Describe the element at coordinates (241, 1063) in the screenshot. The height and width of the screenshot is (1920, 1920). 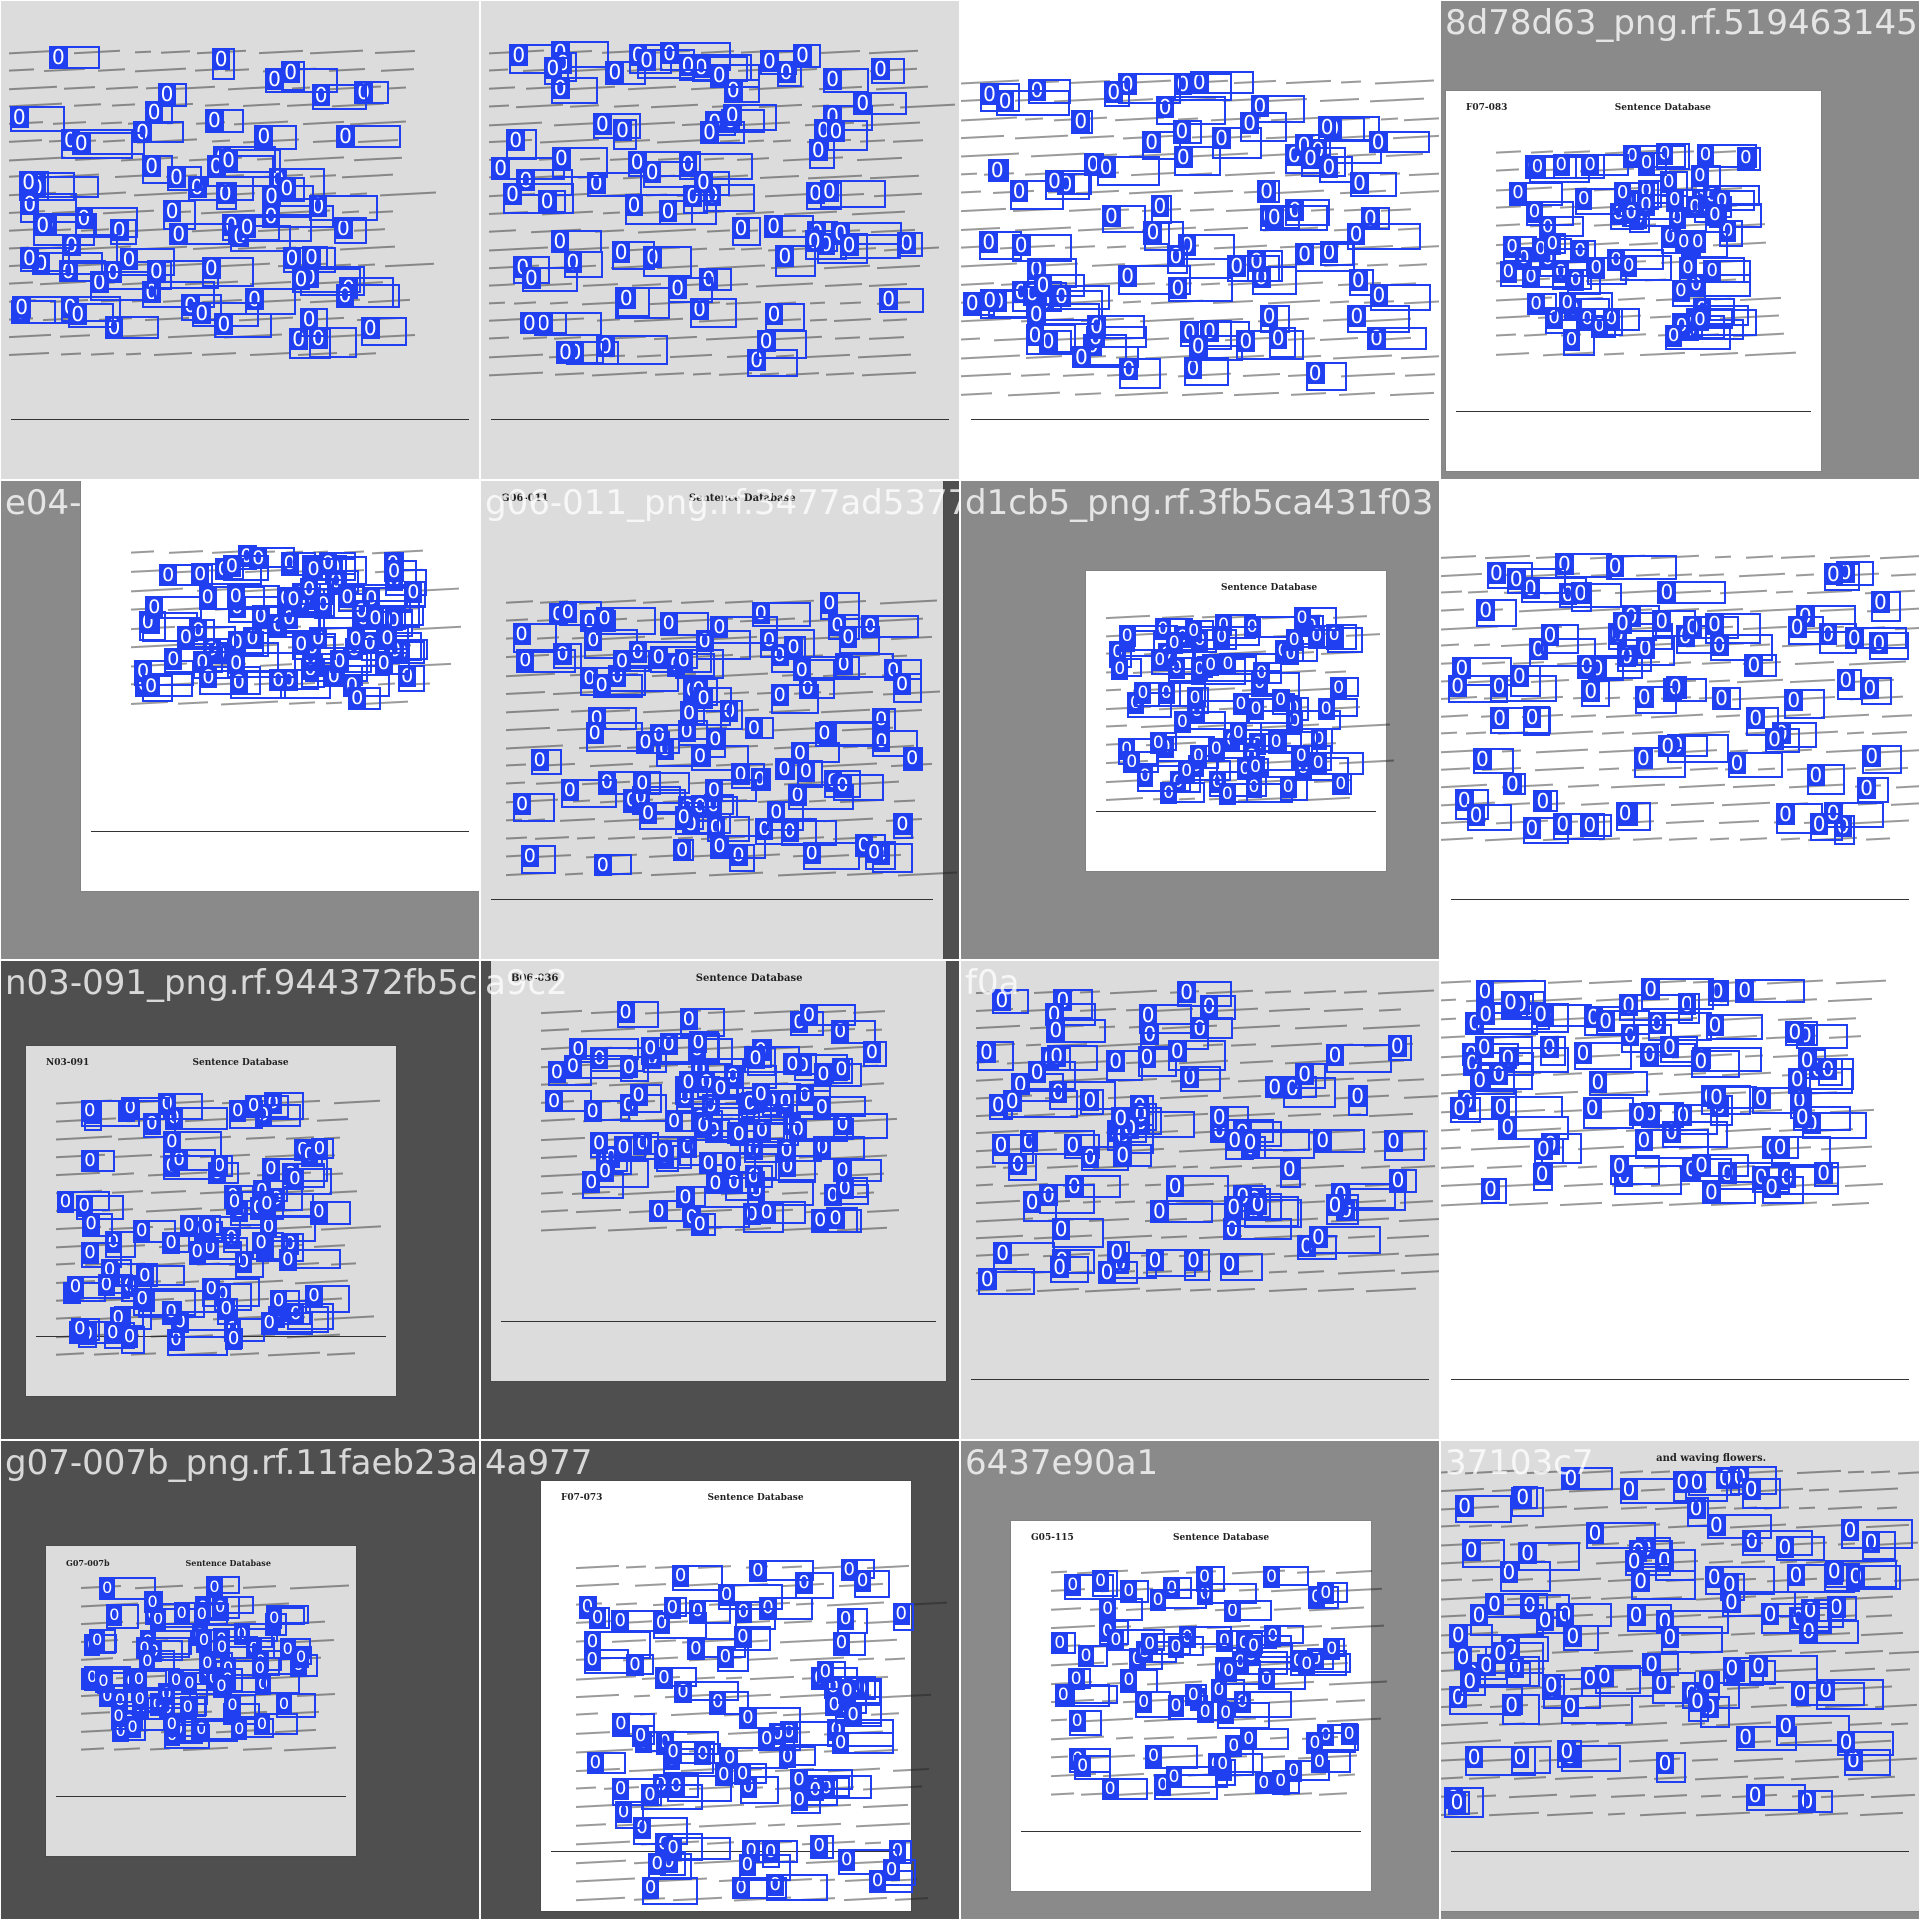
I see `page-heading: Sentence Database` at that location.